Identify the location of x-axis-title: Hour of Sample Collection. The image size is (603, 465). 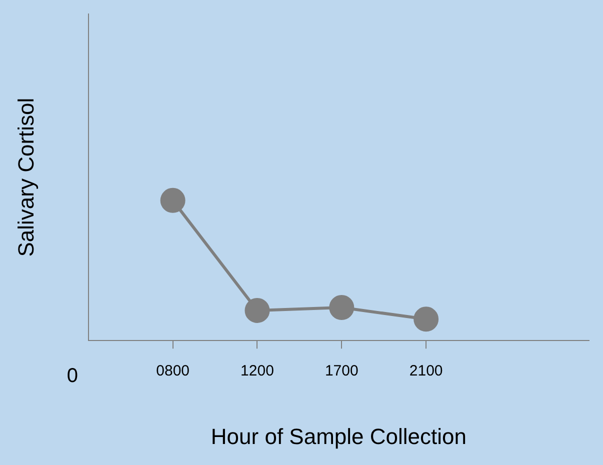
(338, 436).